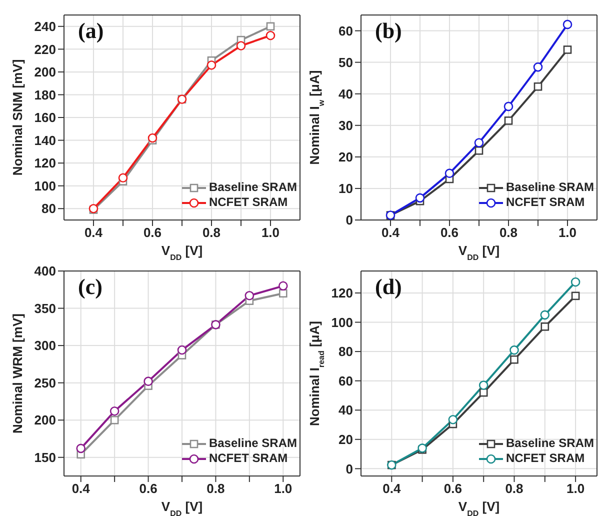 Image resolution: width=610 pixels, height=516 pixels. What do you see at coordinates (45, 49) in the screenshot?
I see `y-tick-label: 220` at bounding box center [45, 49].